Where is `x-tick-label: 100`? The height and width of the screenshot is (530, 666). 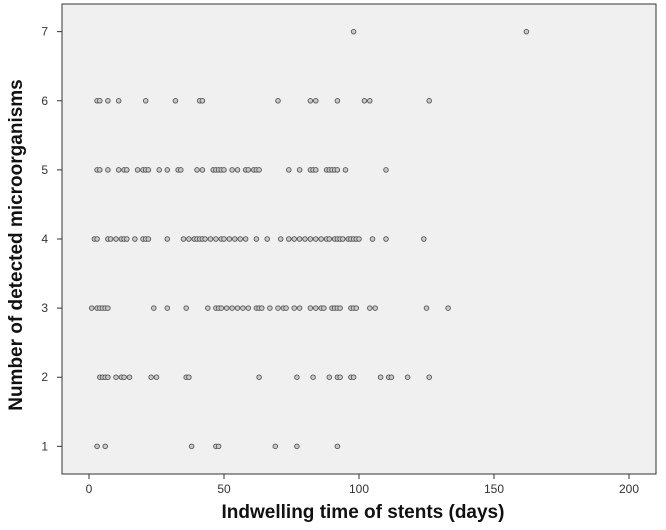
x-tick-label: 100 is located at coordinates (359, 489).